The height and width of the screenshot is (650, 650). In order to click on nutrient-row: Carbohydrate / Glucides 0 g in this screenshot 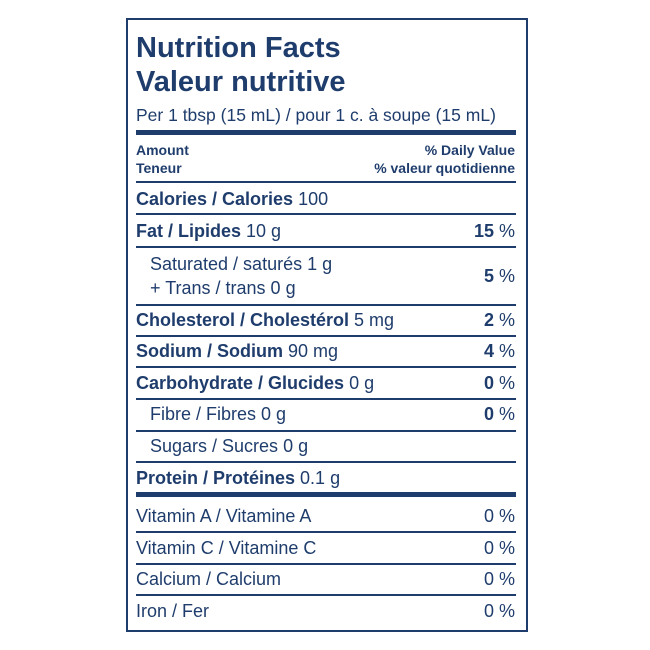, I will do `click(255, 383)`.